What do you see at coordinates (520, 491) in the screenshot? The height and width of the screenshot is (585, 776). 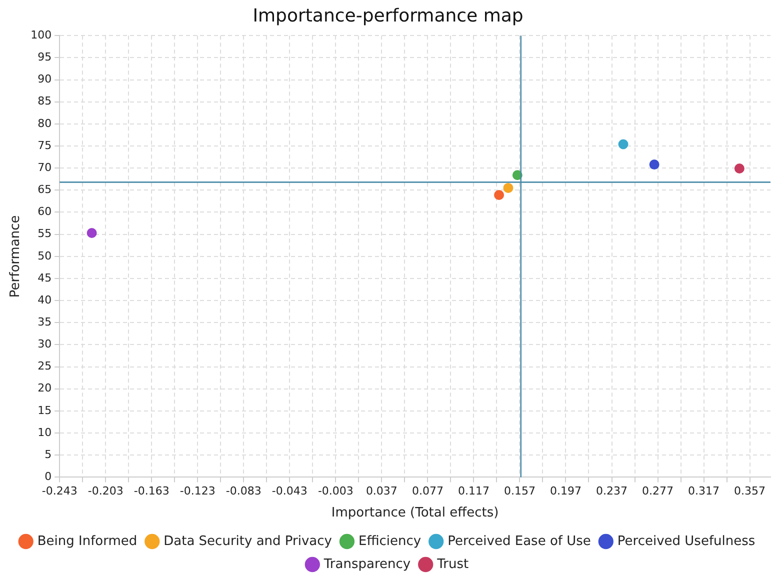 I see `x-tick-label: 0.157` at bounding box center [520, 491].